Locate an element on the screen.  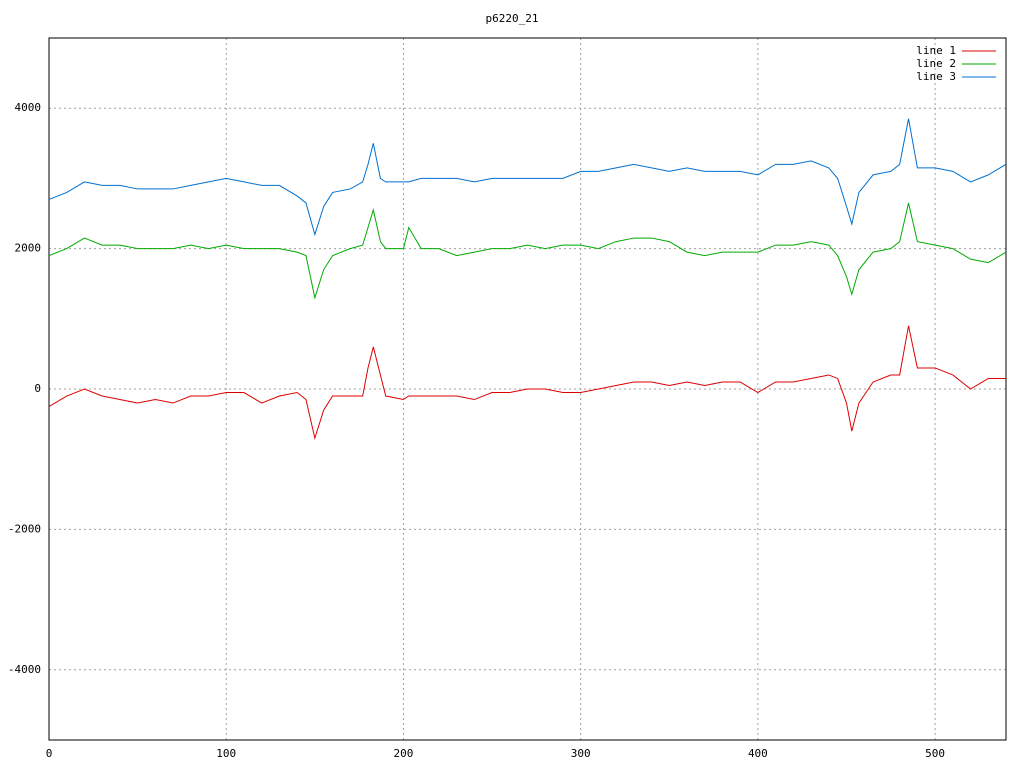
y-tick-label: 4000 is located at coordinates (28, 107).